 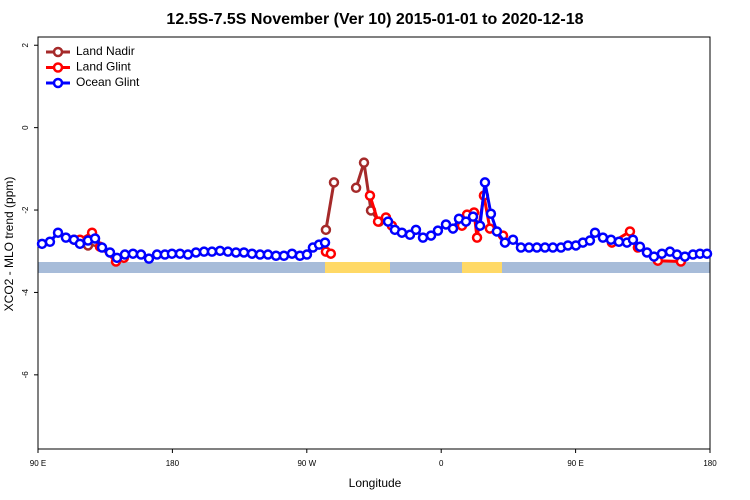 What do you see at coordinates (108, 82) in the screenshot?
I see `legend-label: Ocean Glint` at bounding box center [108, 82].